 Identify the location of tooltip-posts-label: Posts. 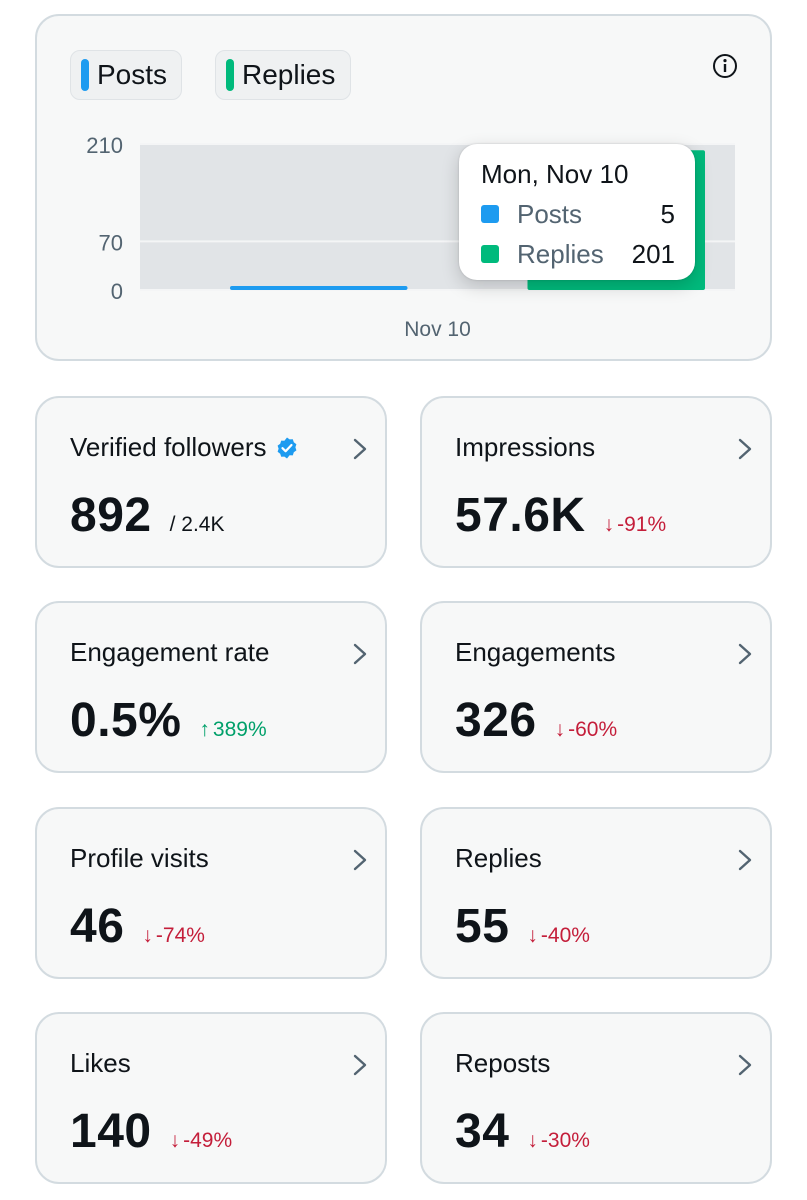
(550, 213).